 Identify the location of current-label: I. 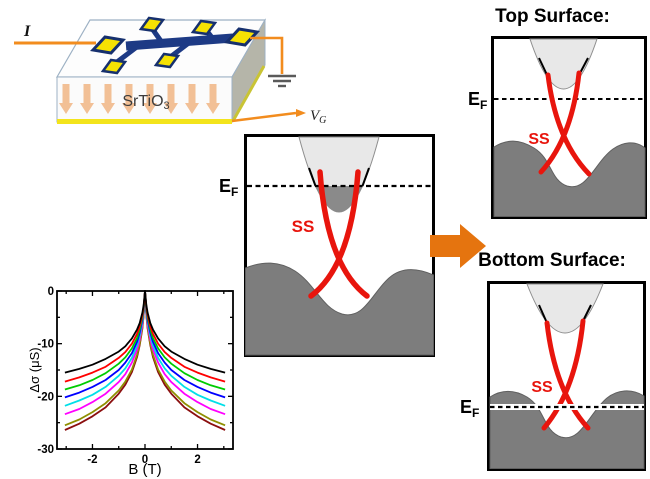
(27, 31).